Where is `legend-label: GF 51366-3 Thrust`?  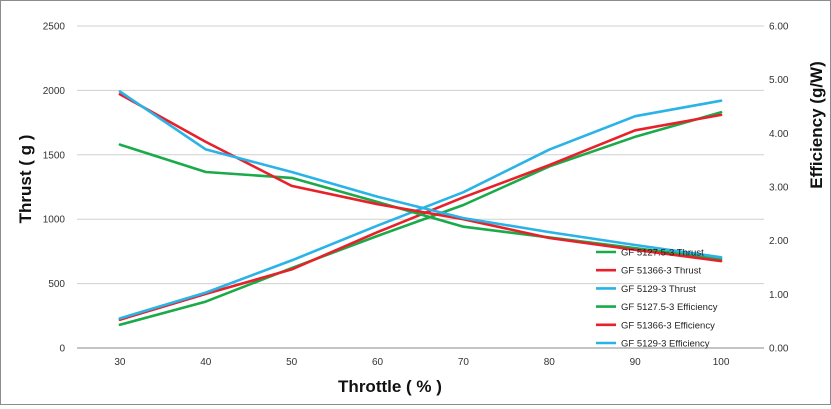
legend-label: GF 51366-3 Thrust is located at coordinates (661, 271).